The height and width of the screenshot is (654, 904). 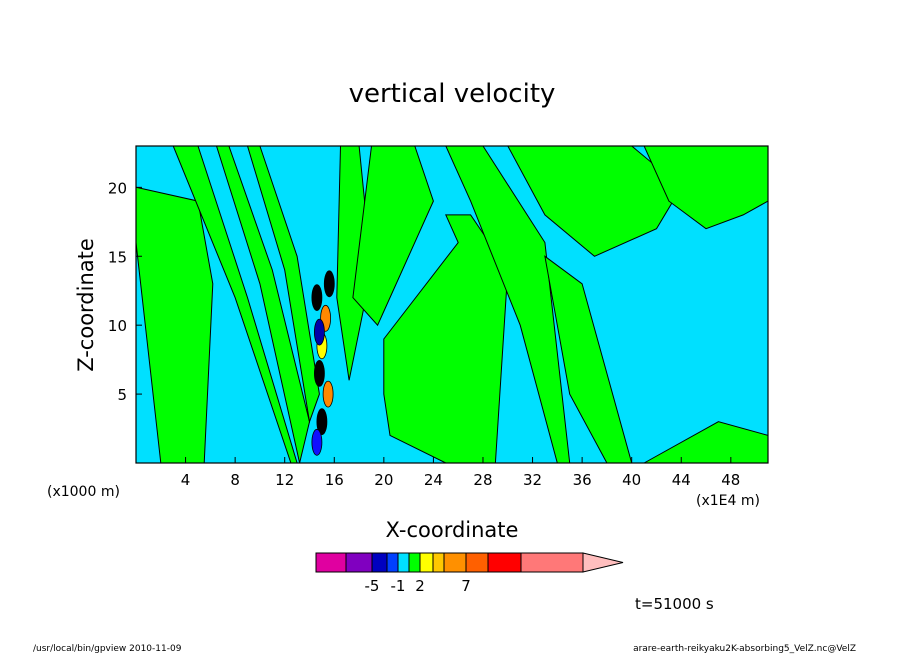 What do you see at coordinates (730, 480) in the screenshot?
I see `x-tick-label: 48` at bounding box center [730, 480].